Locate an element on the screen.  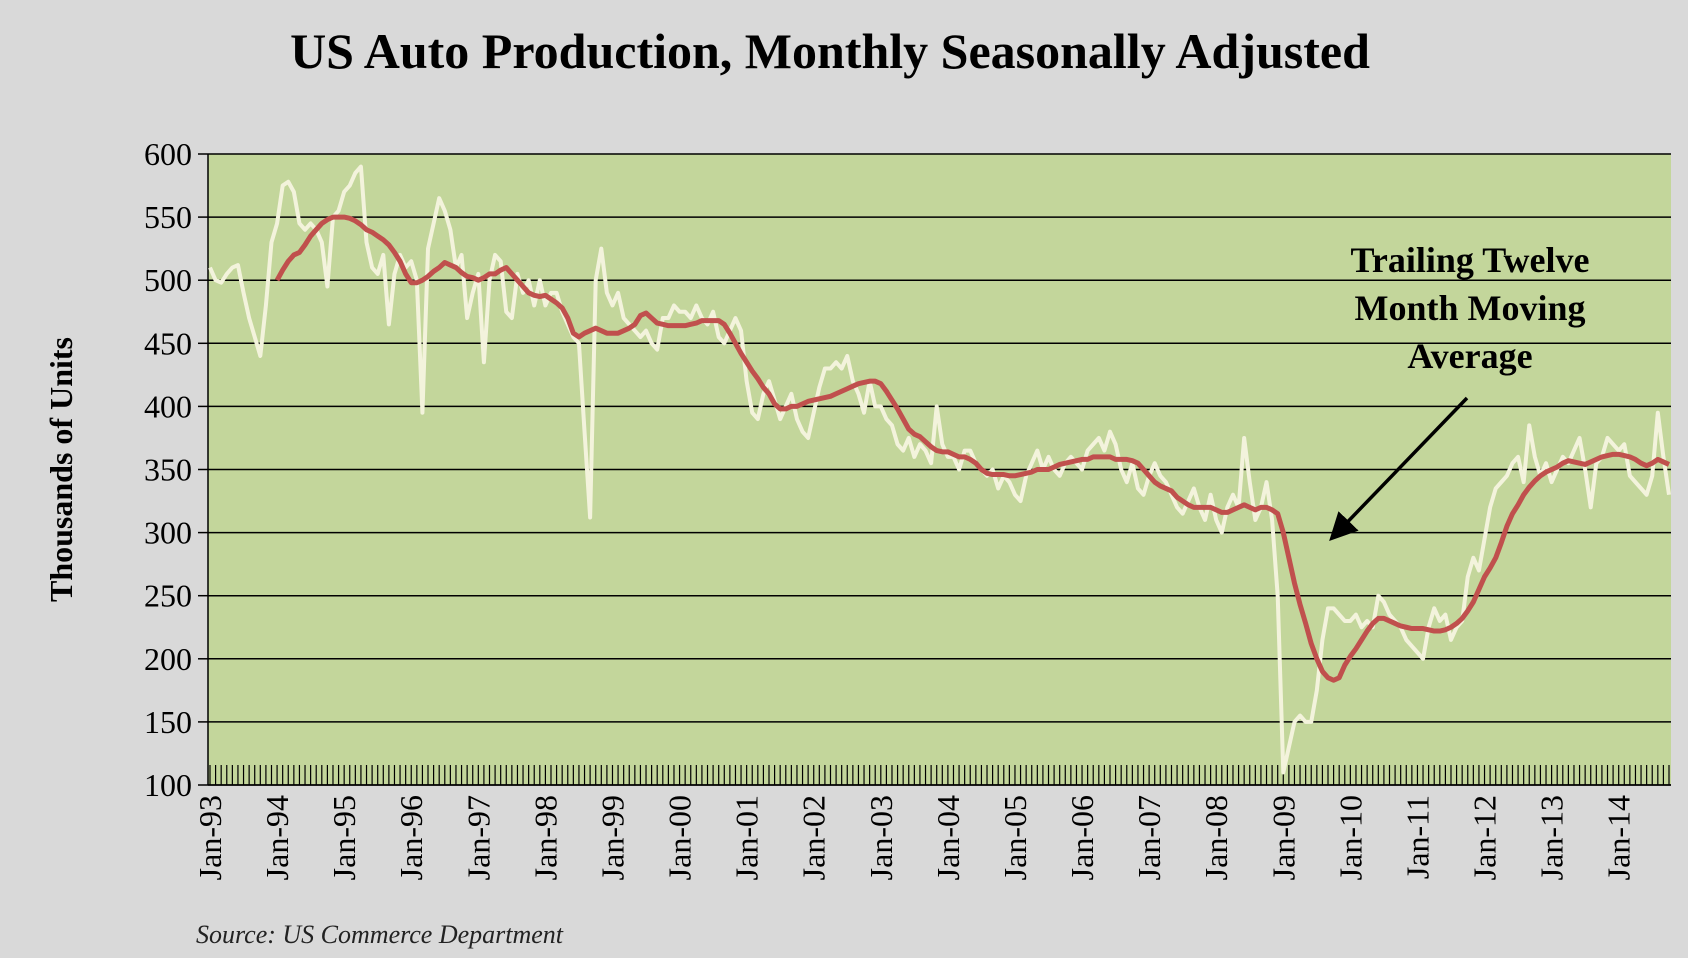
source-note: Source: US Commerce Department is located at coordinates (380, 934).